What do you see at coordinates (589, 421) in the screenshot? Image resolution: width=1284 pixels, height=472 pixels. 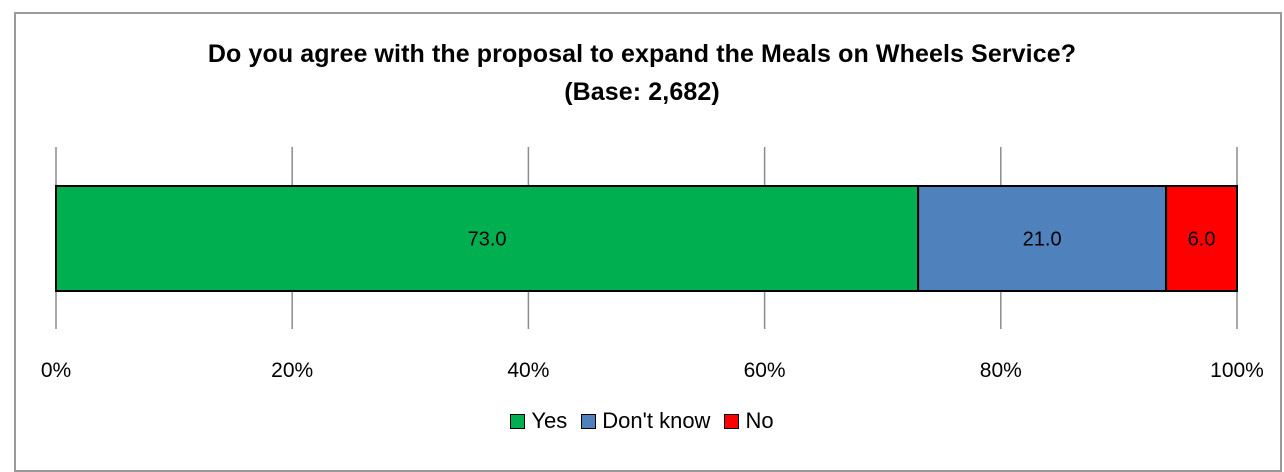 I see `legend-swatch-dont-know` at bounding box center [589, 421].